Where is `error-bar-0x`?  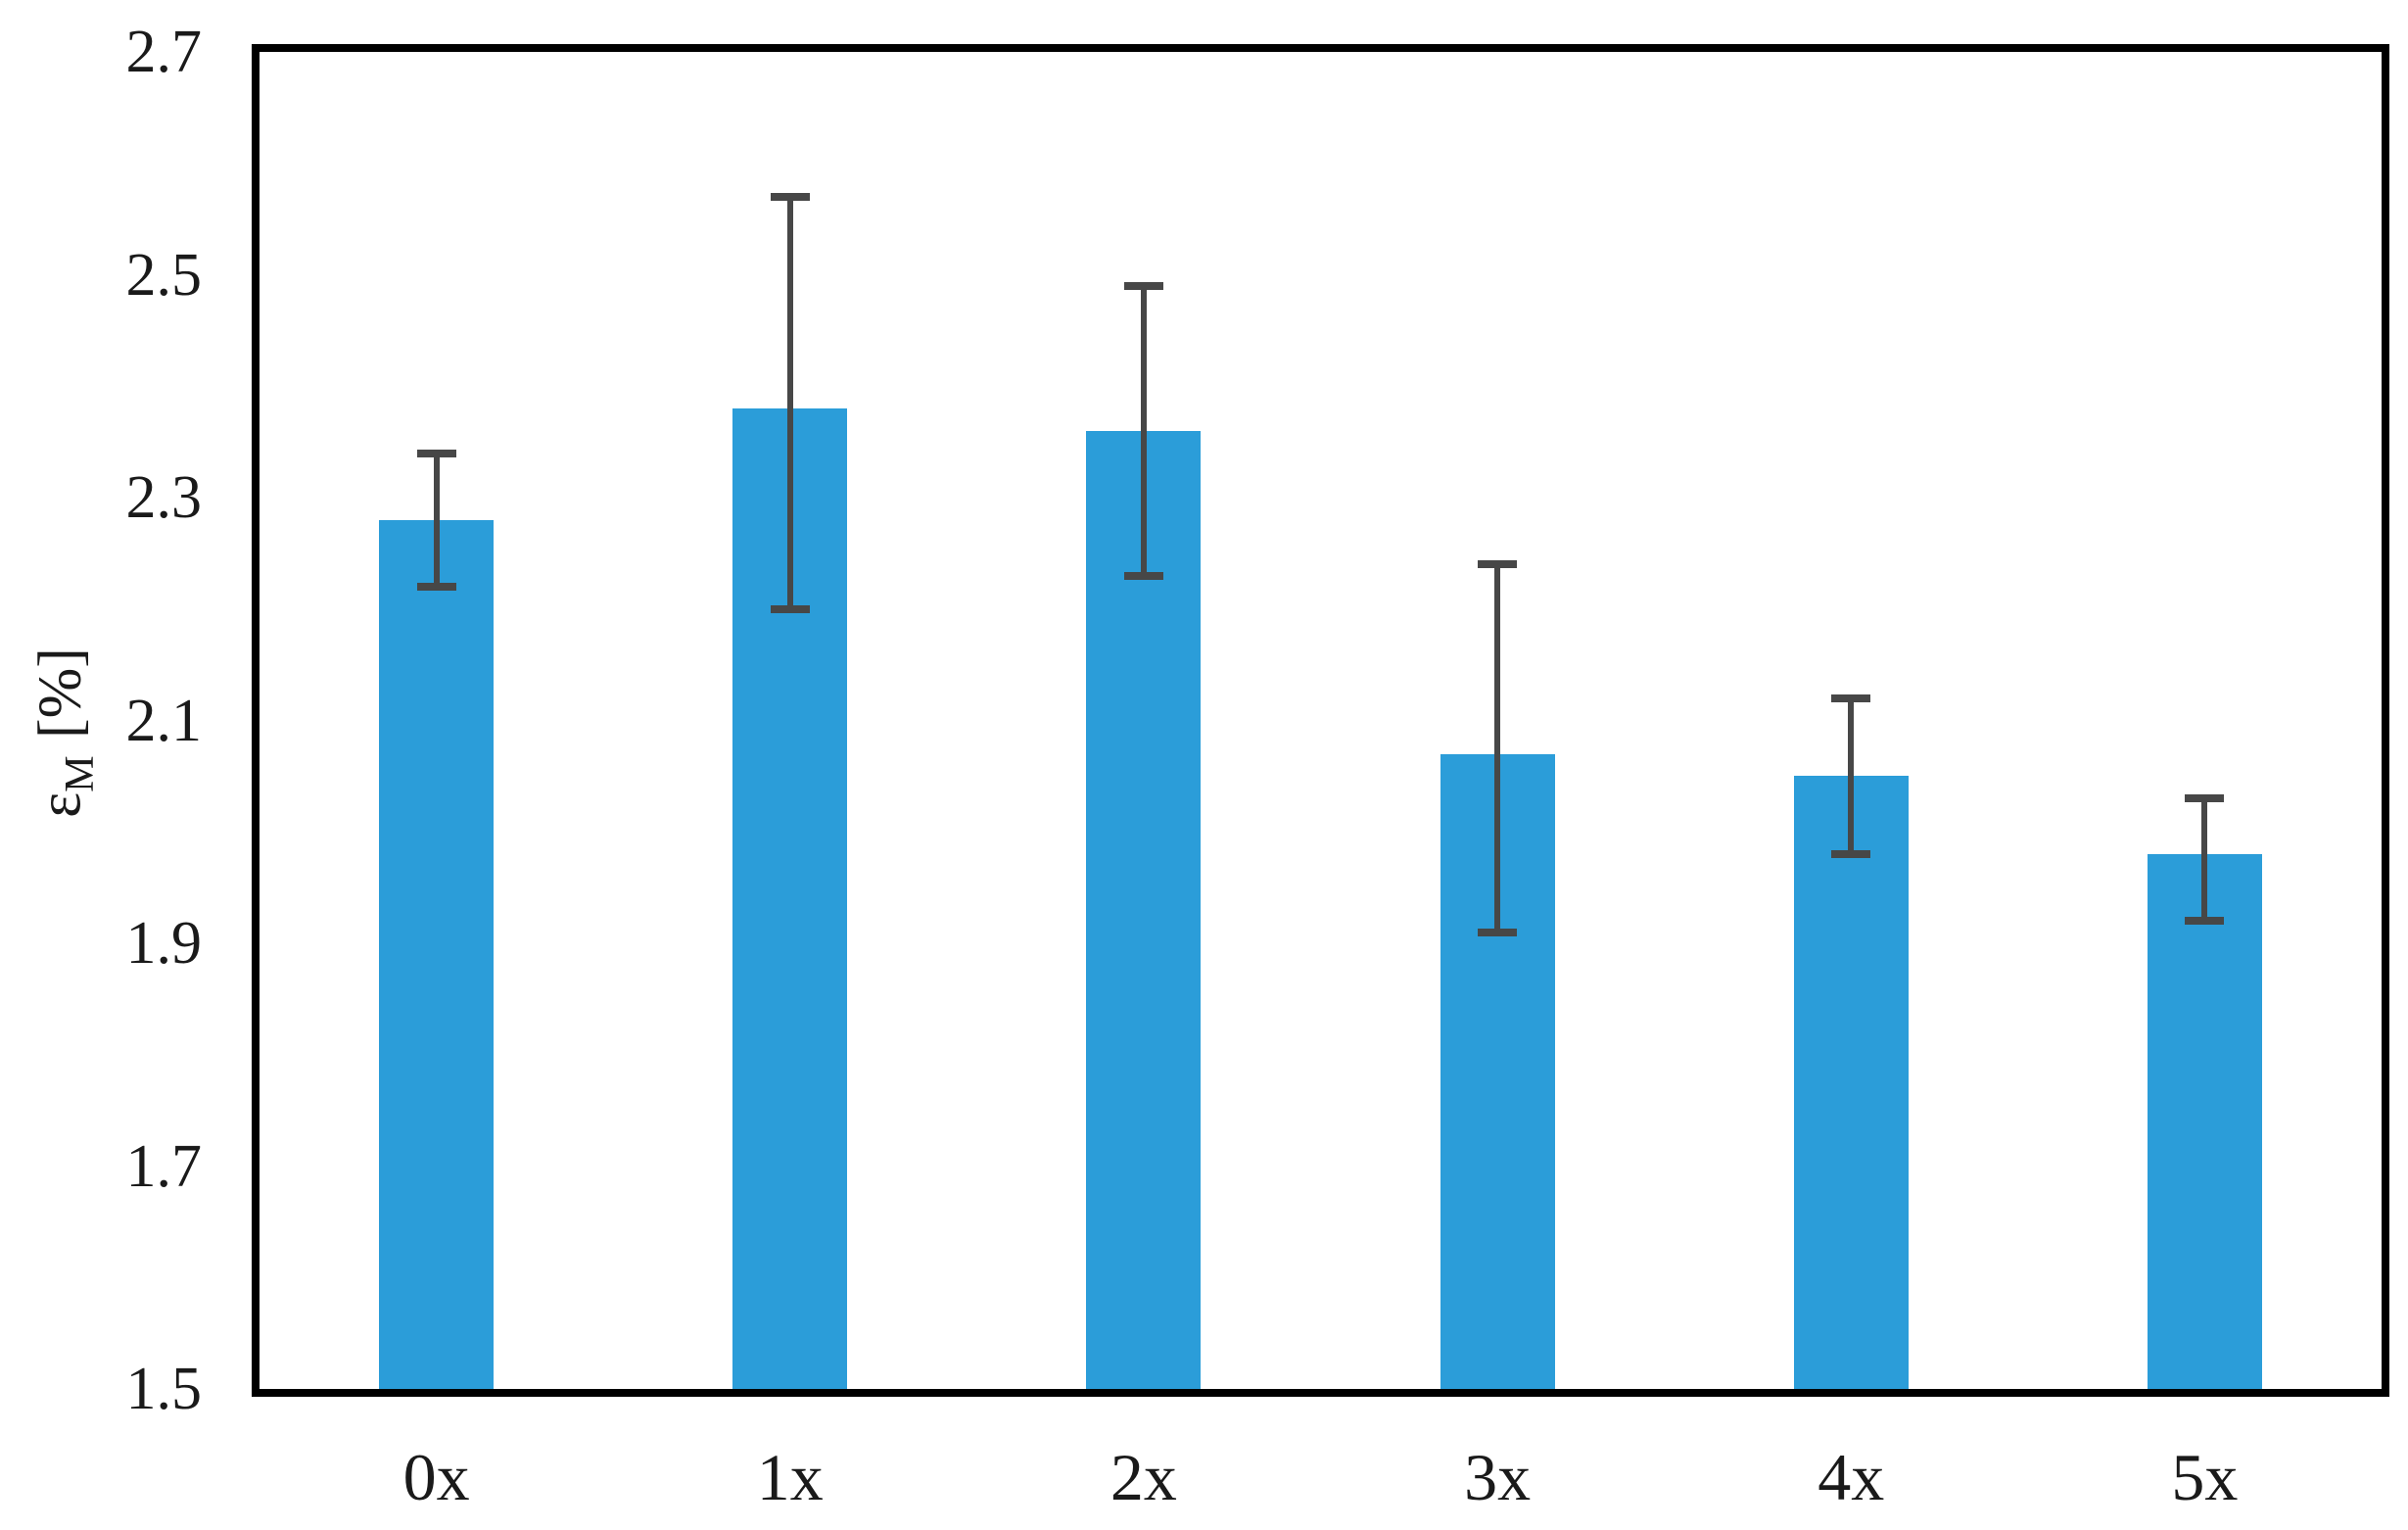 error-bar-0x is located at coordinates (437, 520).